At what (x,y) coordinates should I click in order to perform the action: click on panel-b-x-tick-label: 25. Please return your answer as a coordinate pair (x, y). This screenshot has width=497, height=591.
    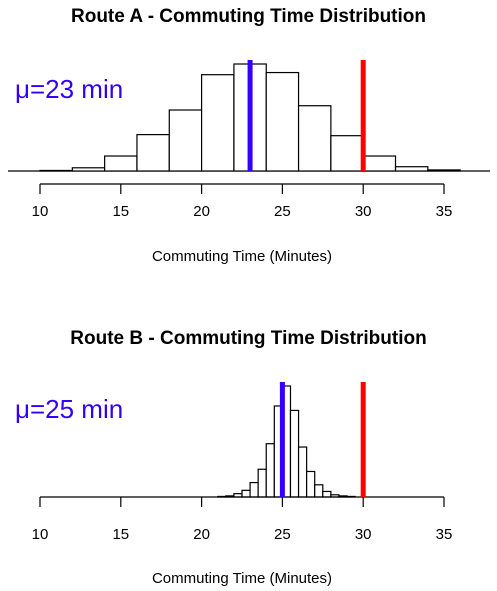
    Looking at the image, I should click on (282, 534).